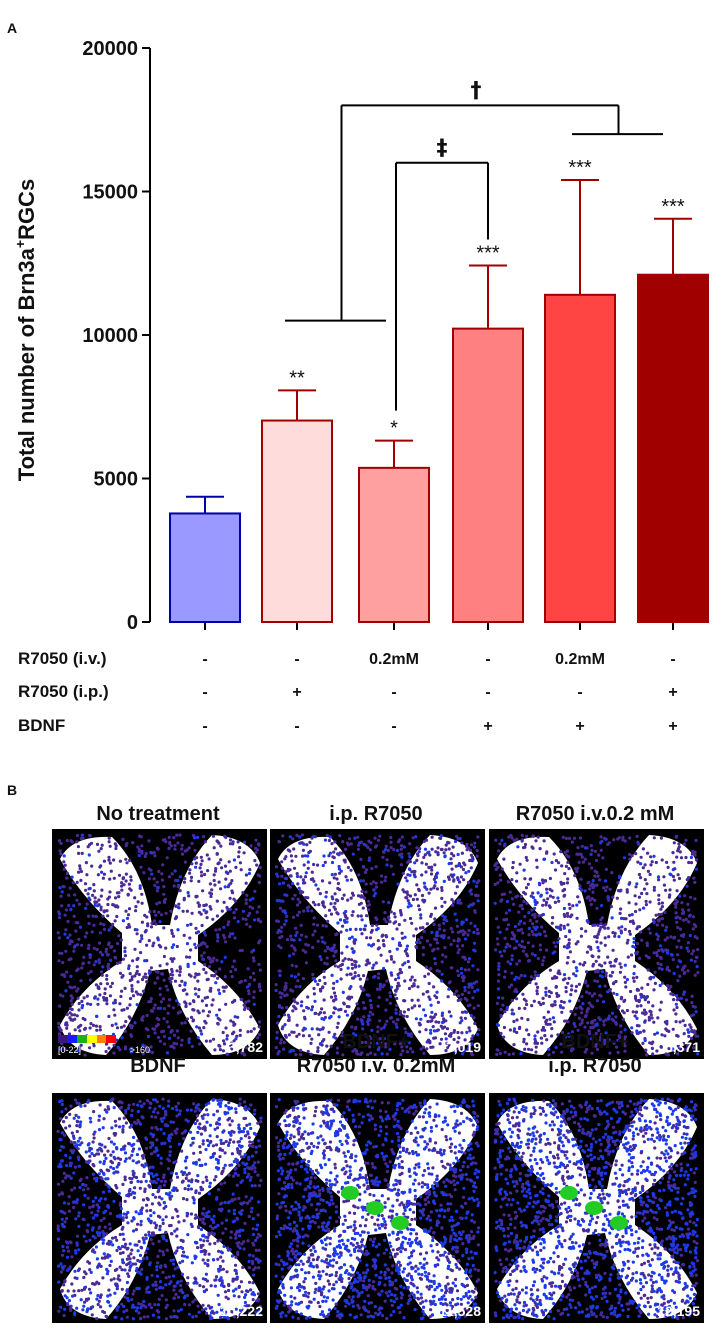 The height and width of the screenshot is (1331, 727). What do you see at coordinates (245, 1047) in the screenshot?
I see `rgc-count: 3,782` at bounding box center [245, 1047].